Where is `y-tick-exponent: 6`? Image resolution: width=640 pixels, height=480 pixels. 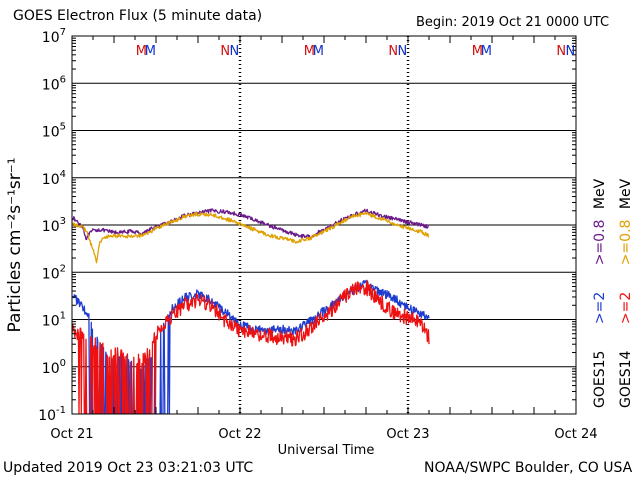 y-tick-exponent: 6 is located at coordinates (63, 79).